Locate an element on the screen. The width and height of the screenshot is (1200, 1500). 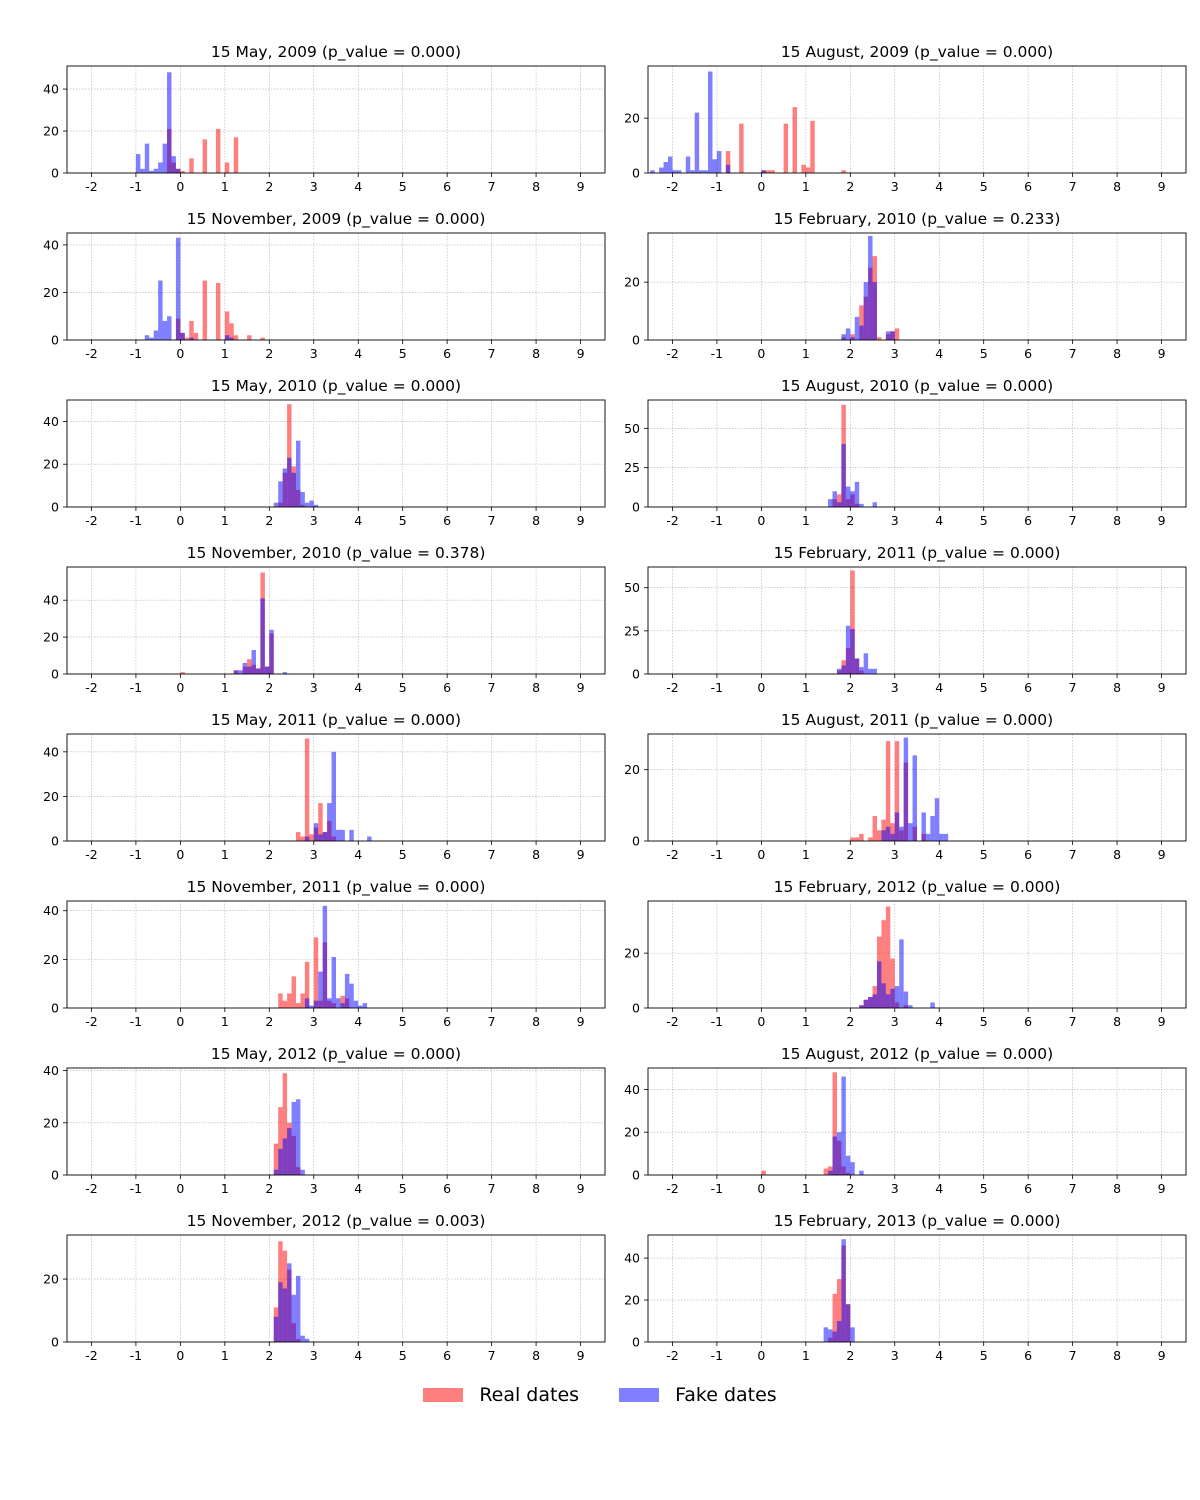
y-tick-label: 40 is located at coordinates (51, 244).